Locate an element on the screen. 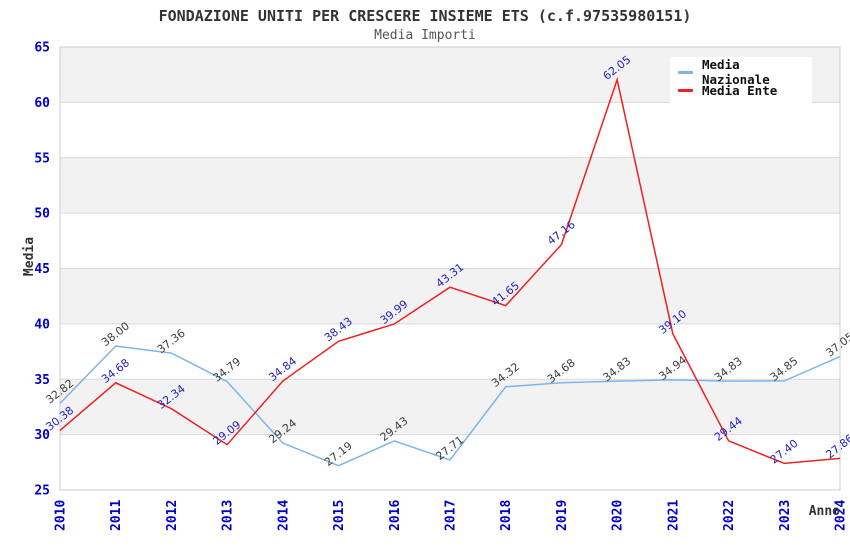  x-tick-label: 2019 is located at coordinates (562, 515).